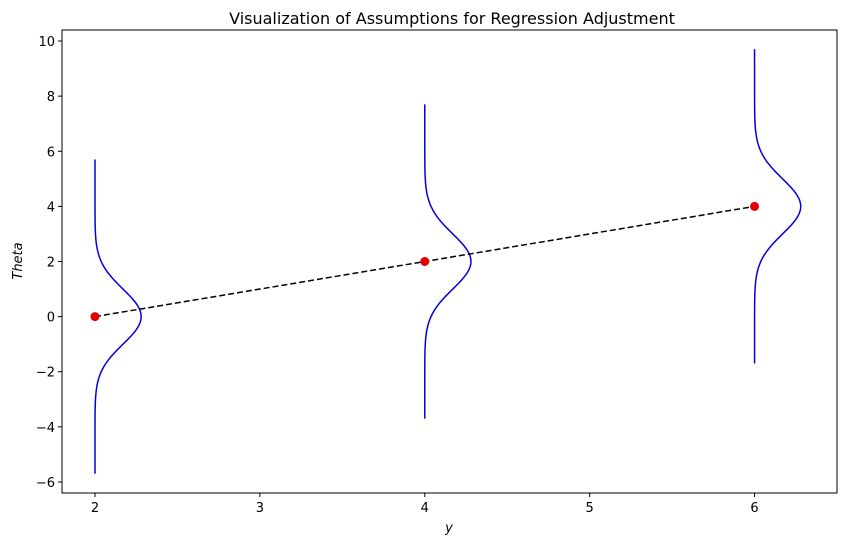 This screenshot has height=548, width=845. What do you see at coordinates (45, 483) in the screenshot?
I see `y-tick-label: −6` at bounding box center [45, 483].